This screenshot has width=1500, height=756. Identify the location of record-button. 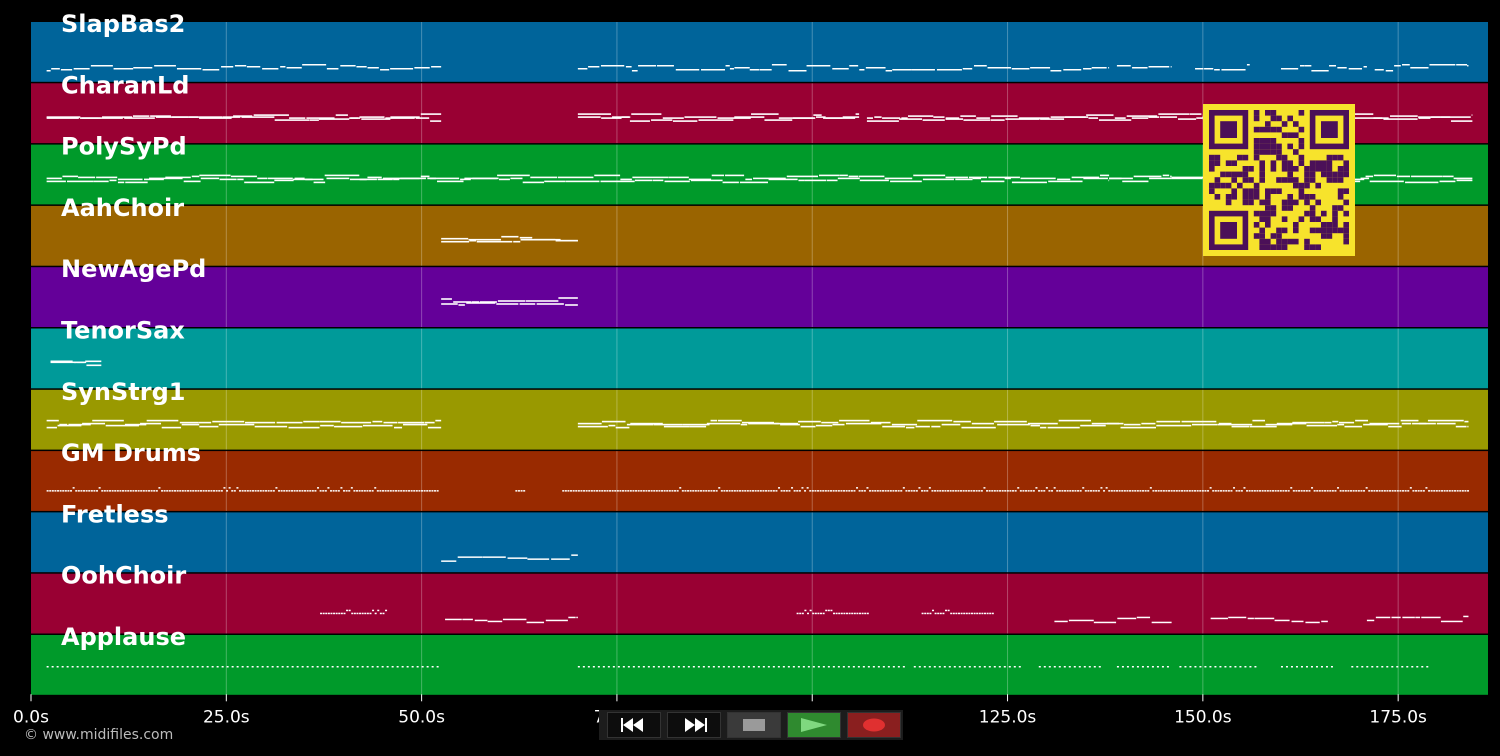
(874, 725).